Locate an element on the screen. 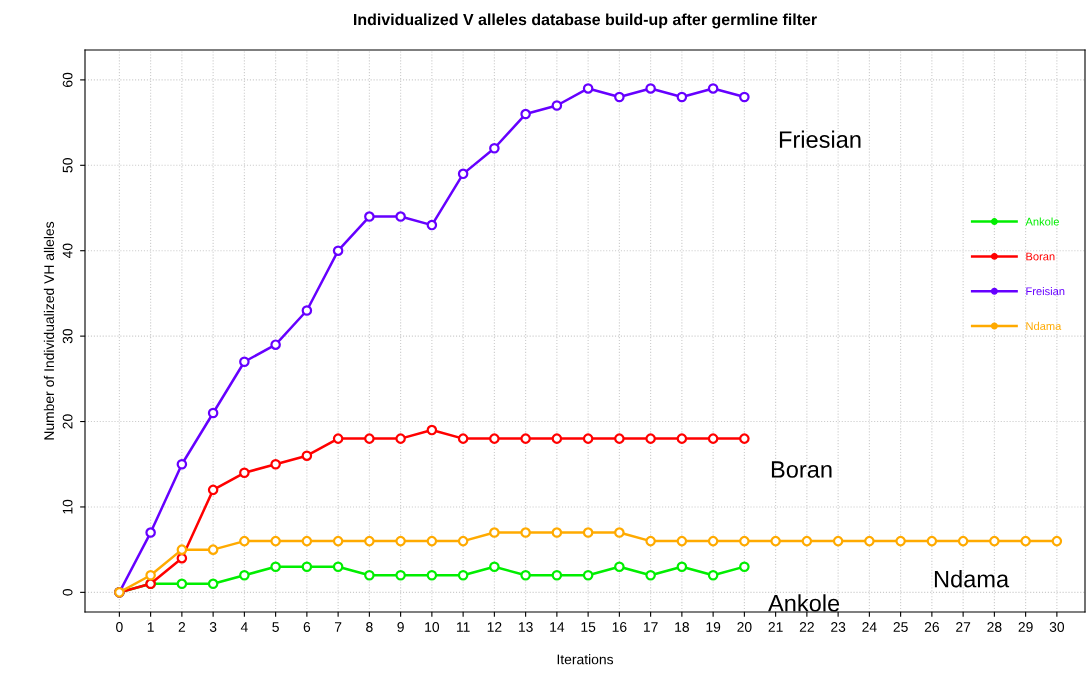 The height and width of the screenshot is (686, 1086). legend-label: Ndama is located at coordinates (1044, 325).